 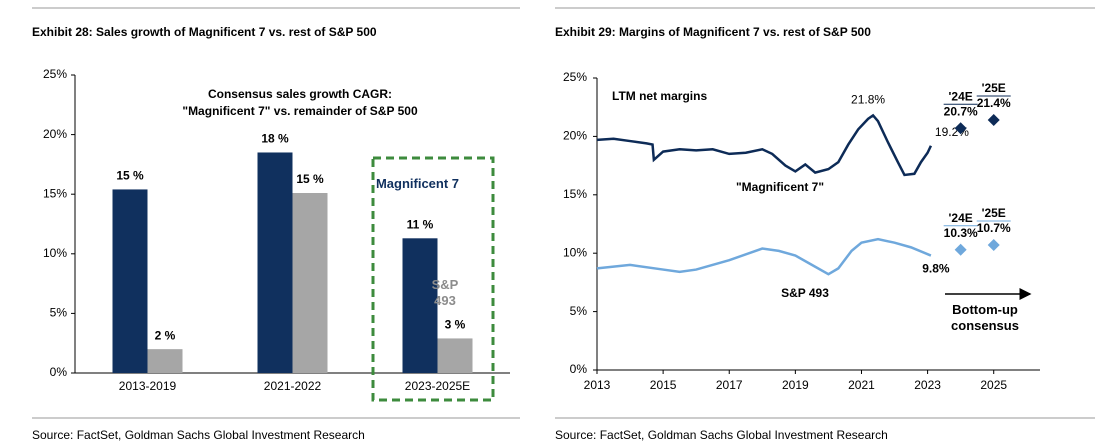 I want to click on data-label: 3 %, so click(x=455, y=325).